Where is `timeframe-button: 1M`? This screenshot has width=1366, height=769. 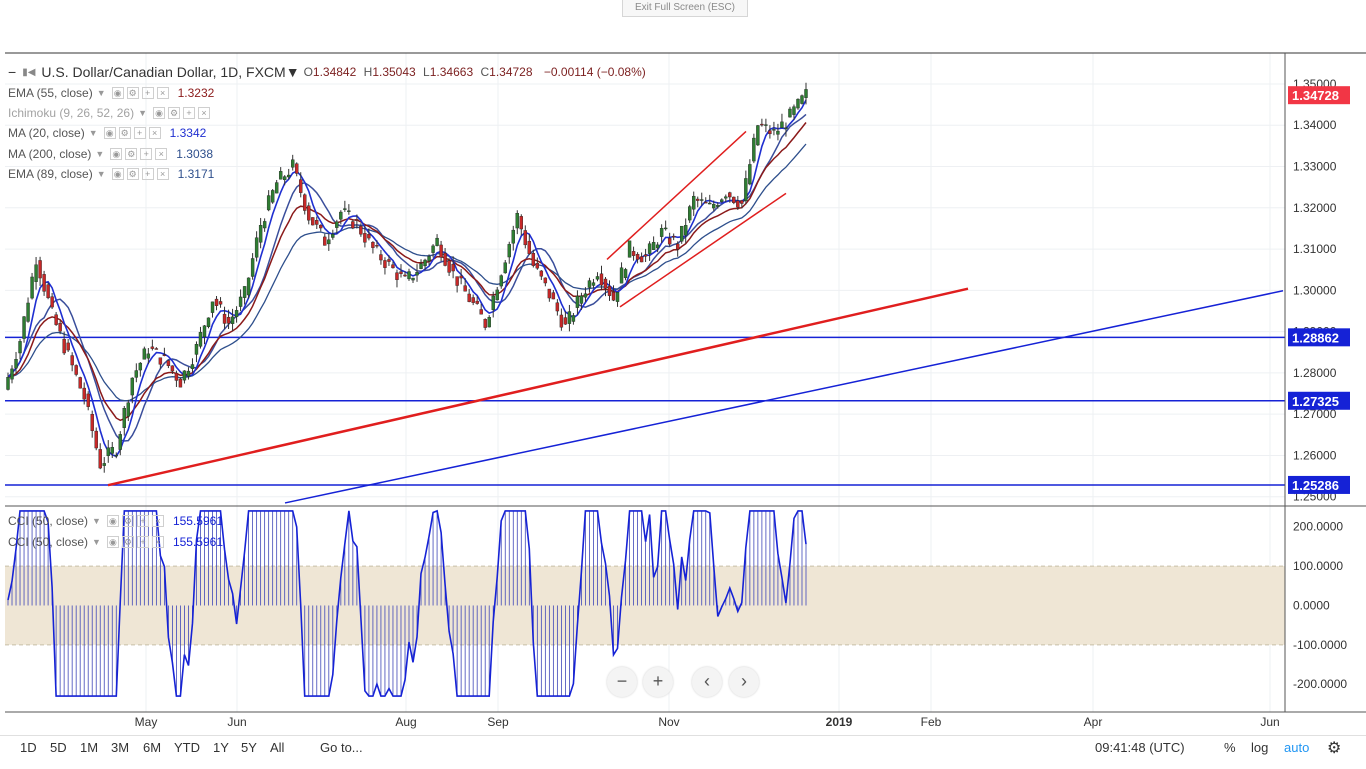
timeframe-button: 1M is located at coordinates (89, 747).